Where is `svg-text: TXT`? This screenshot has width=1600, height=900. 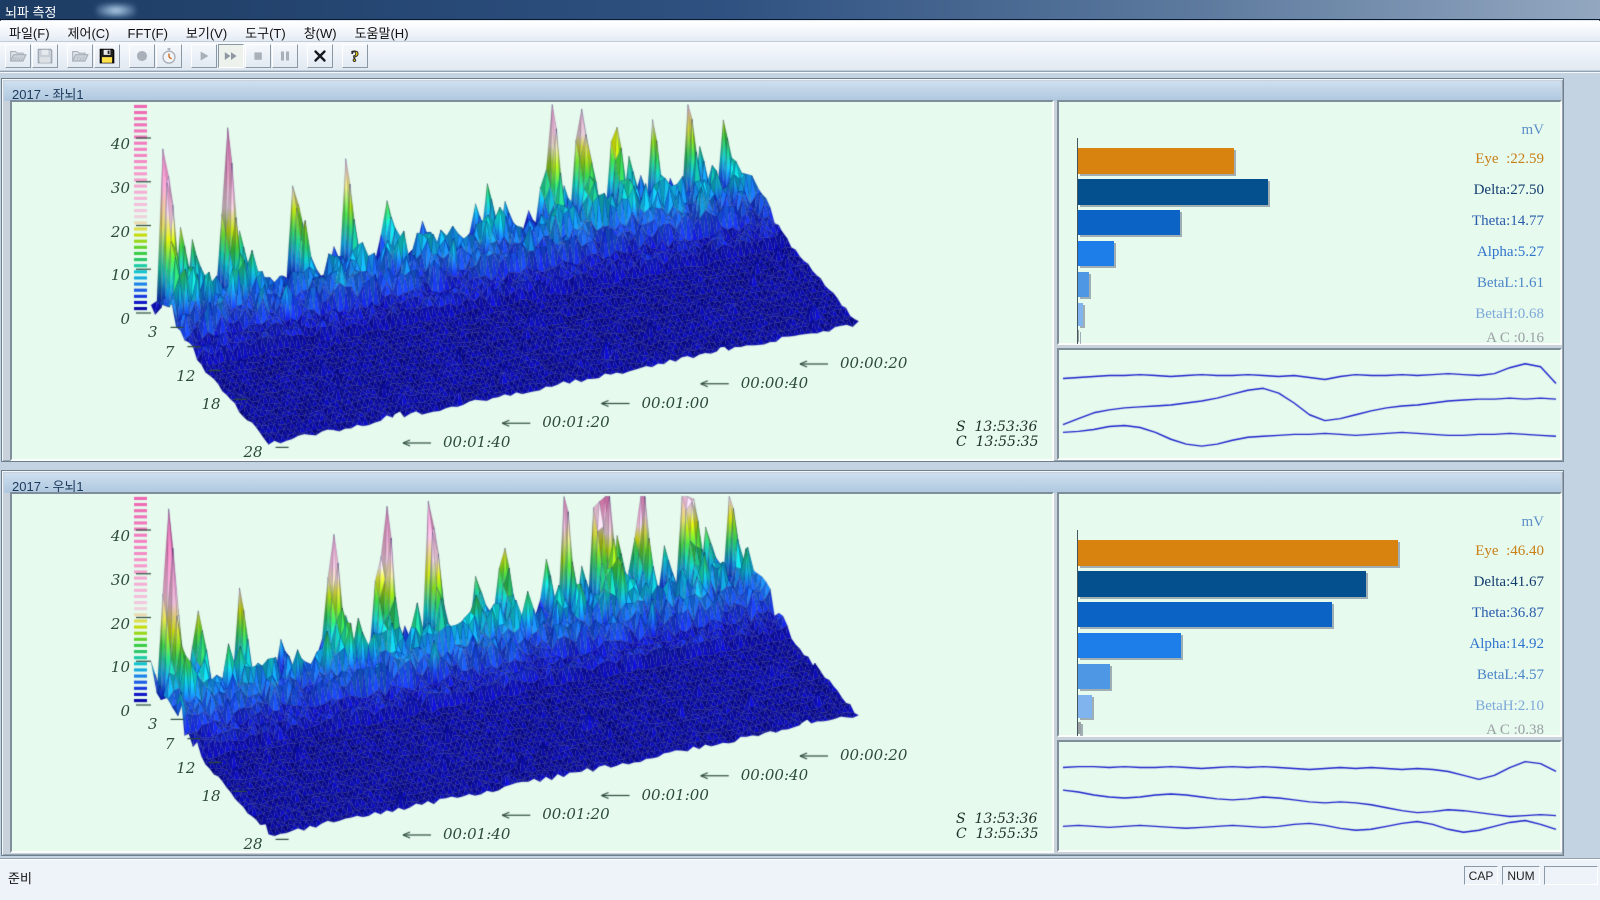
svg-text: TXT is located at coordinates (80, 59).